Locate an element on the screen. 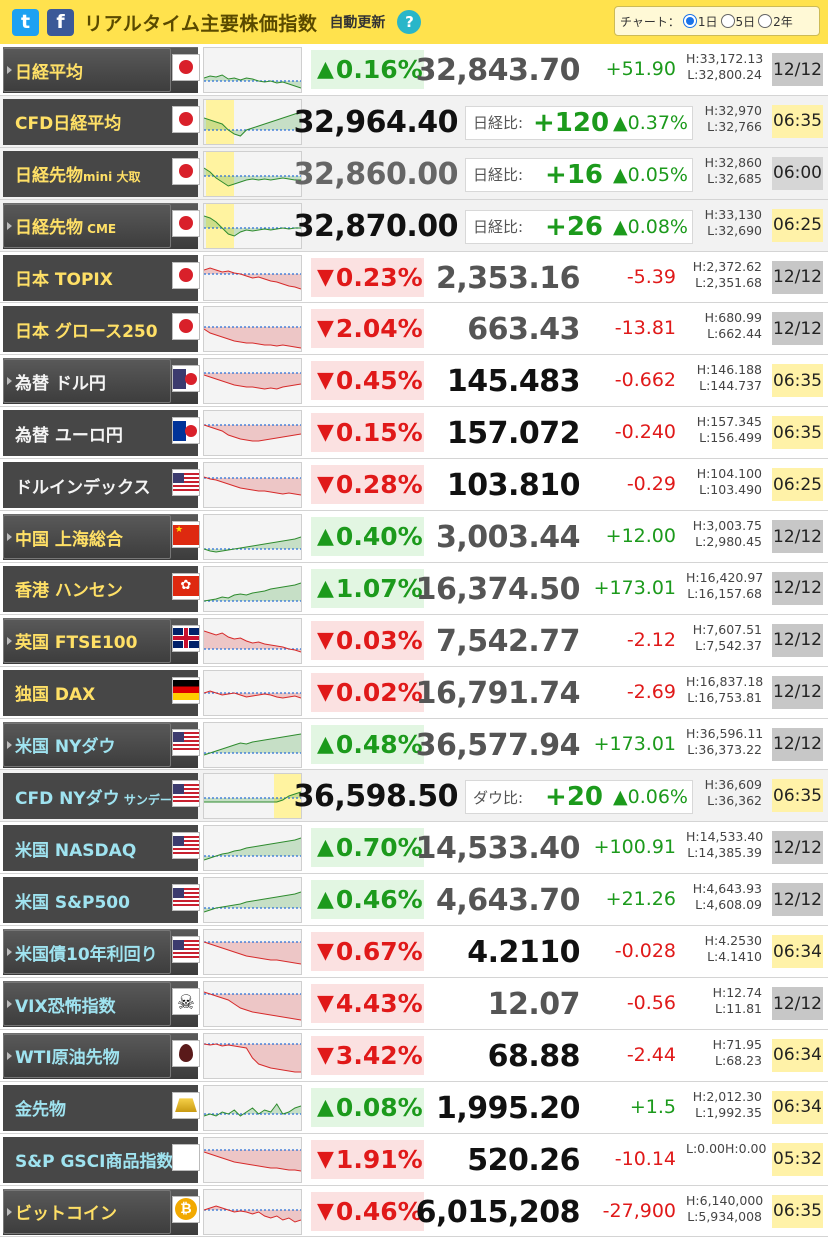 Image resolution: width=828 pixels, height=1241 pixels. diff-percent: ▲0.05% is located at coordinates (650, 174).